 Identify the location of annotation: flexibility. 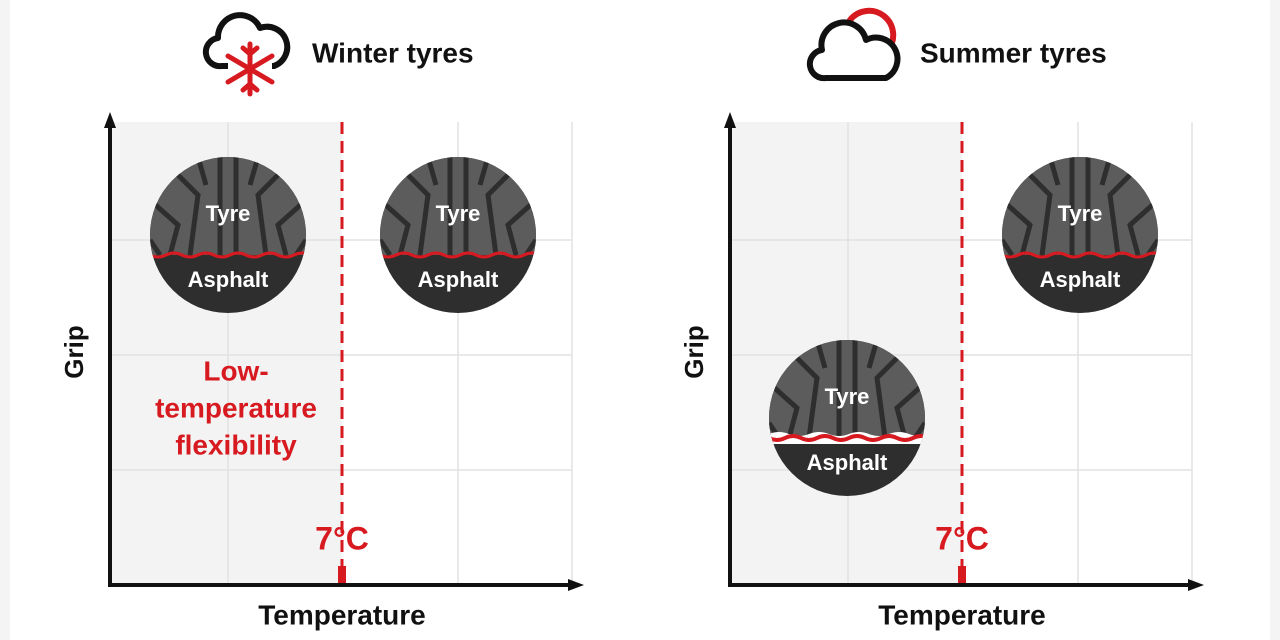
(236, 444).